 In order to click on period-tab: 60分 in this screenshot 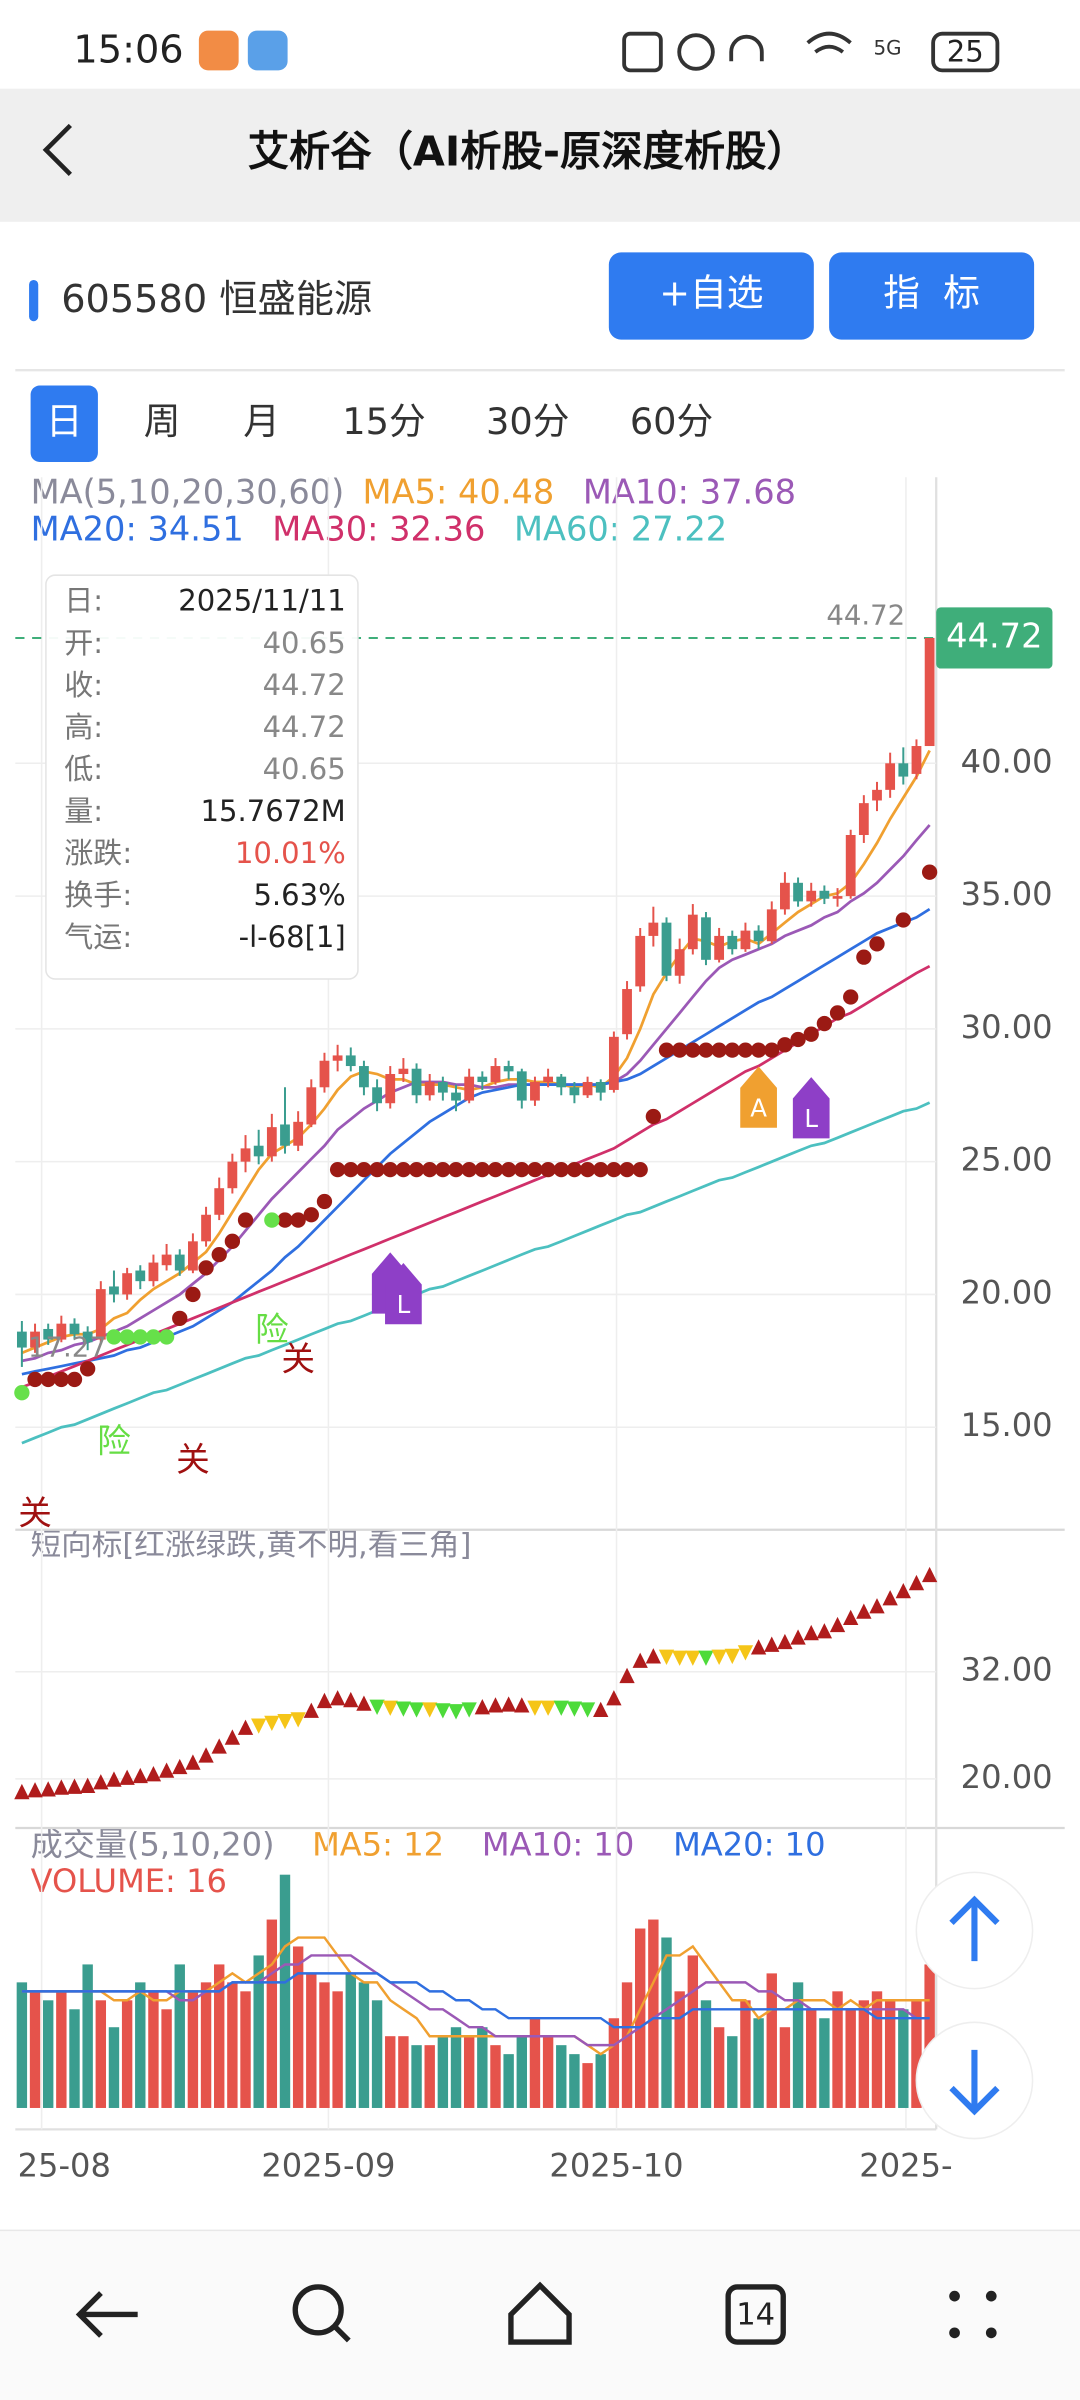, I will do `click(671, 421)`.